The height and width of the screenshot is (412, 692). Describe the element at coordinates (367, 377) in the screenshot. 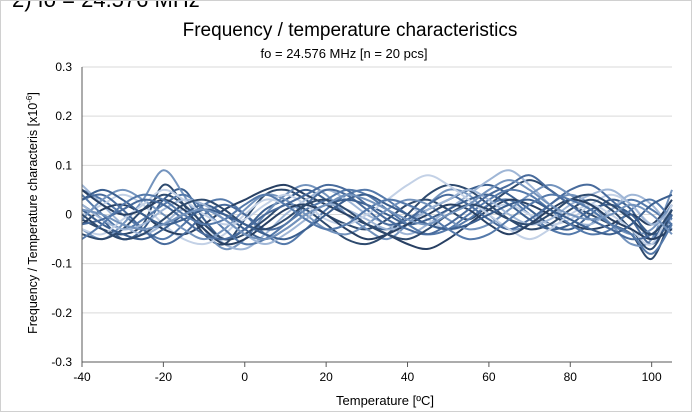

I see `x-tick-labels: -40 -20 0 20 40 60 80 100` at that location.